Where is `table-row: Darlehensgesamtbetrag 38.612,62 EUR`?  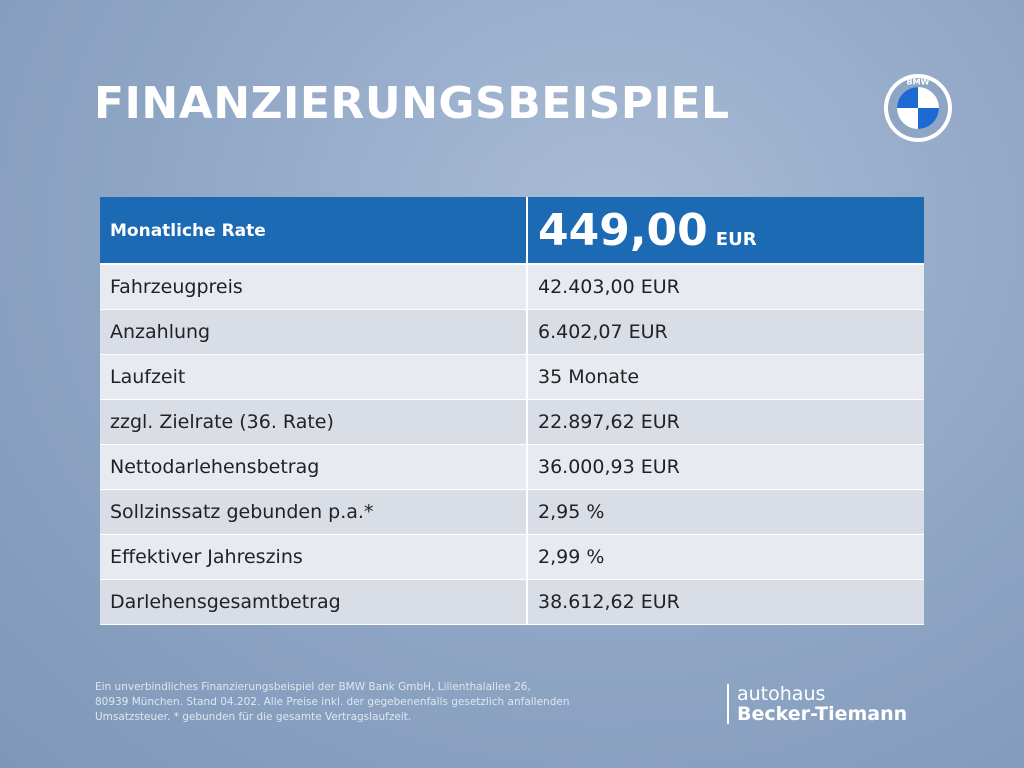
table-row: Darlehensgesamtbetrag 38.612,62 EUR is located at coordinates (512, 602).